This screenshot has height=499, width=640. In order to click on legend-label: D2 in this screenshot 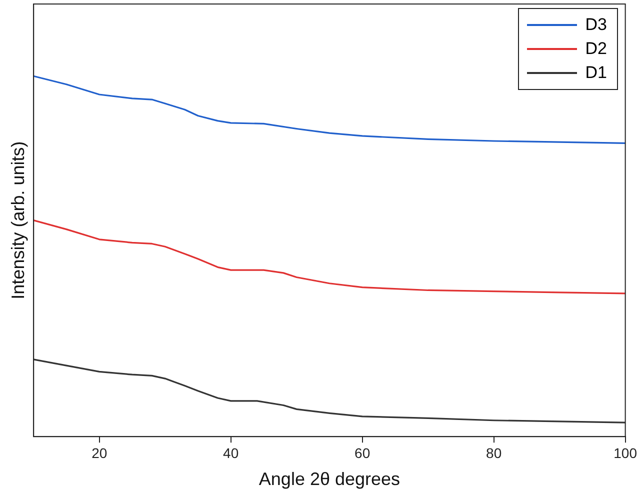, I will do `click(596, 49)`.